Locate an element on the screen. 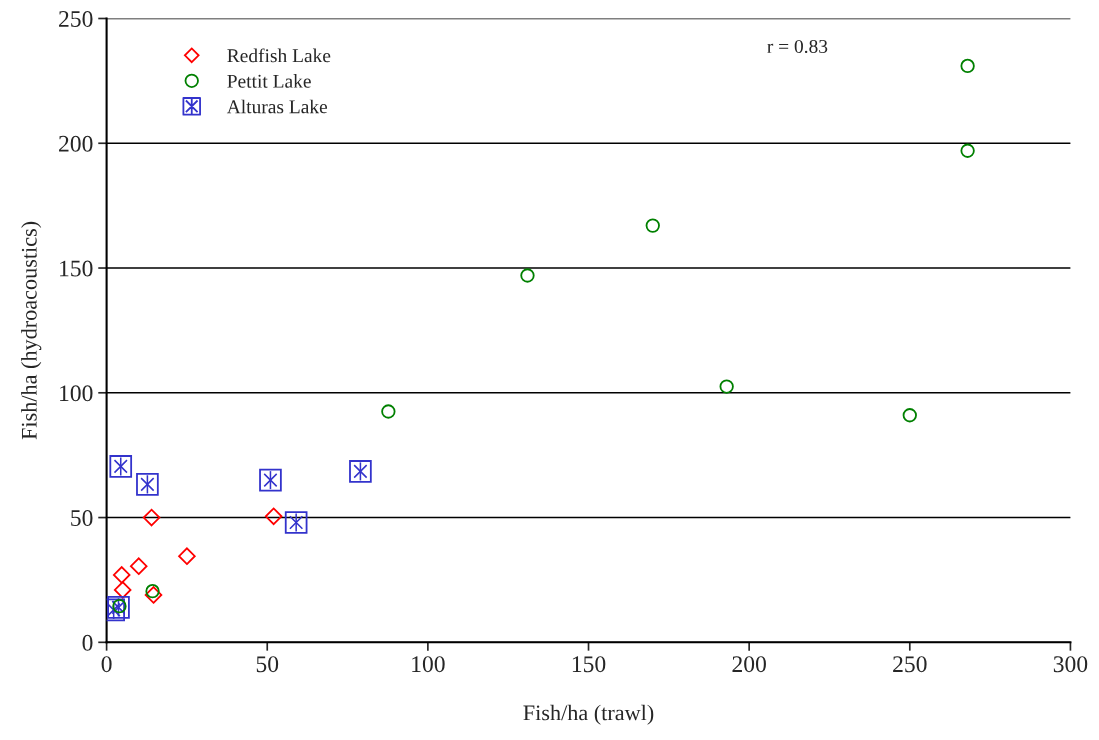 The height and width of the screenshot is (740, 1099). x-axis-title: Fish/ha (trawl) is located at coordinates (588, 714).